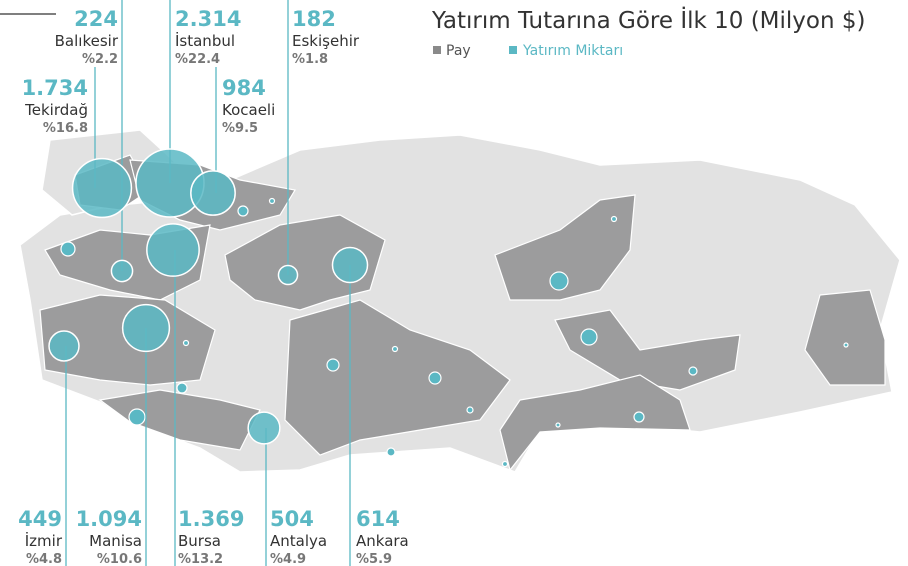  Describe the element at coordinates (648, 20) in the screenshot. I see `title: Yatırım Tutarına Göre İlk 10 (Milyon $)` at that location.